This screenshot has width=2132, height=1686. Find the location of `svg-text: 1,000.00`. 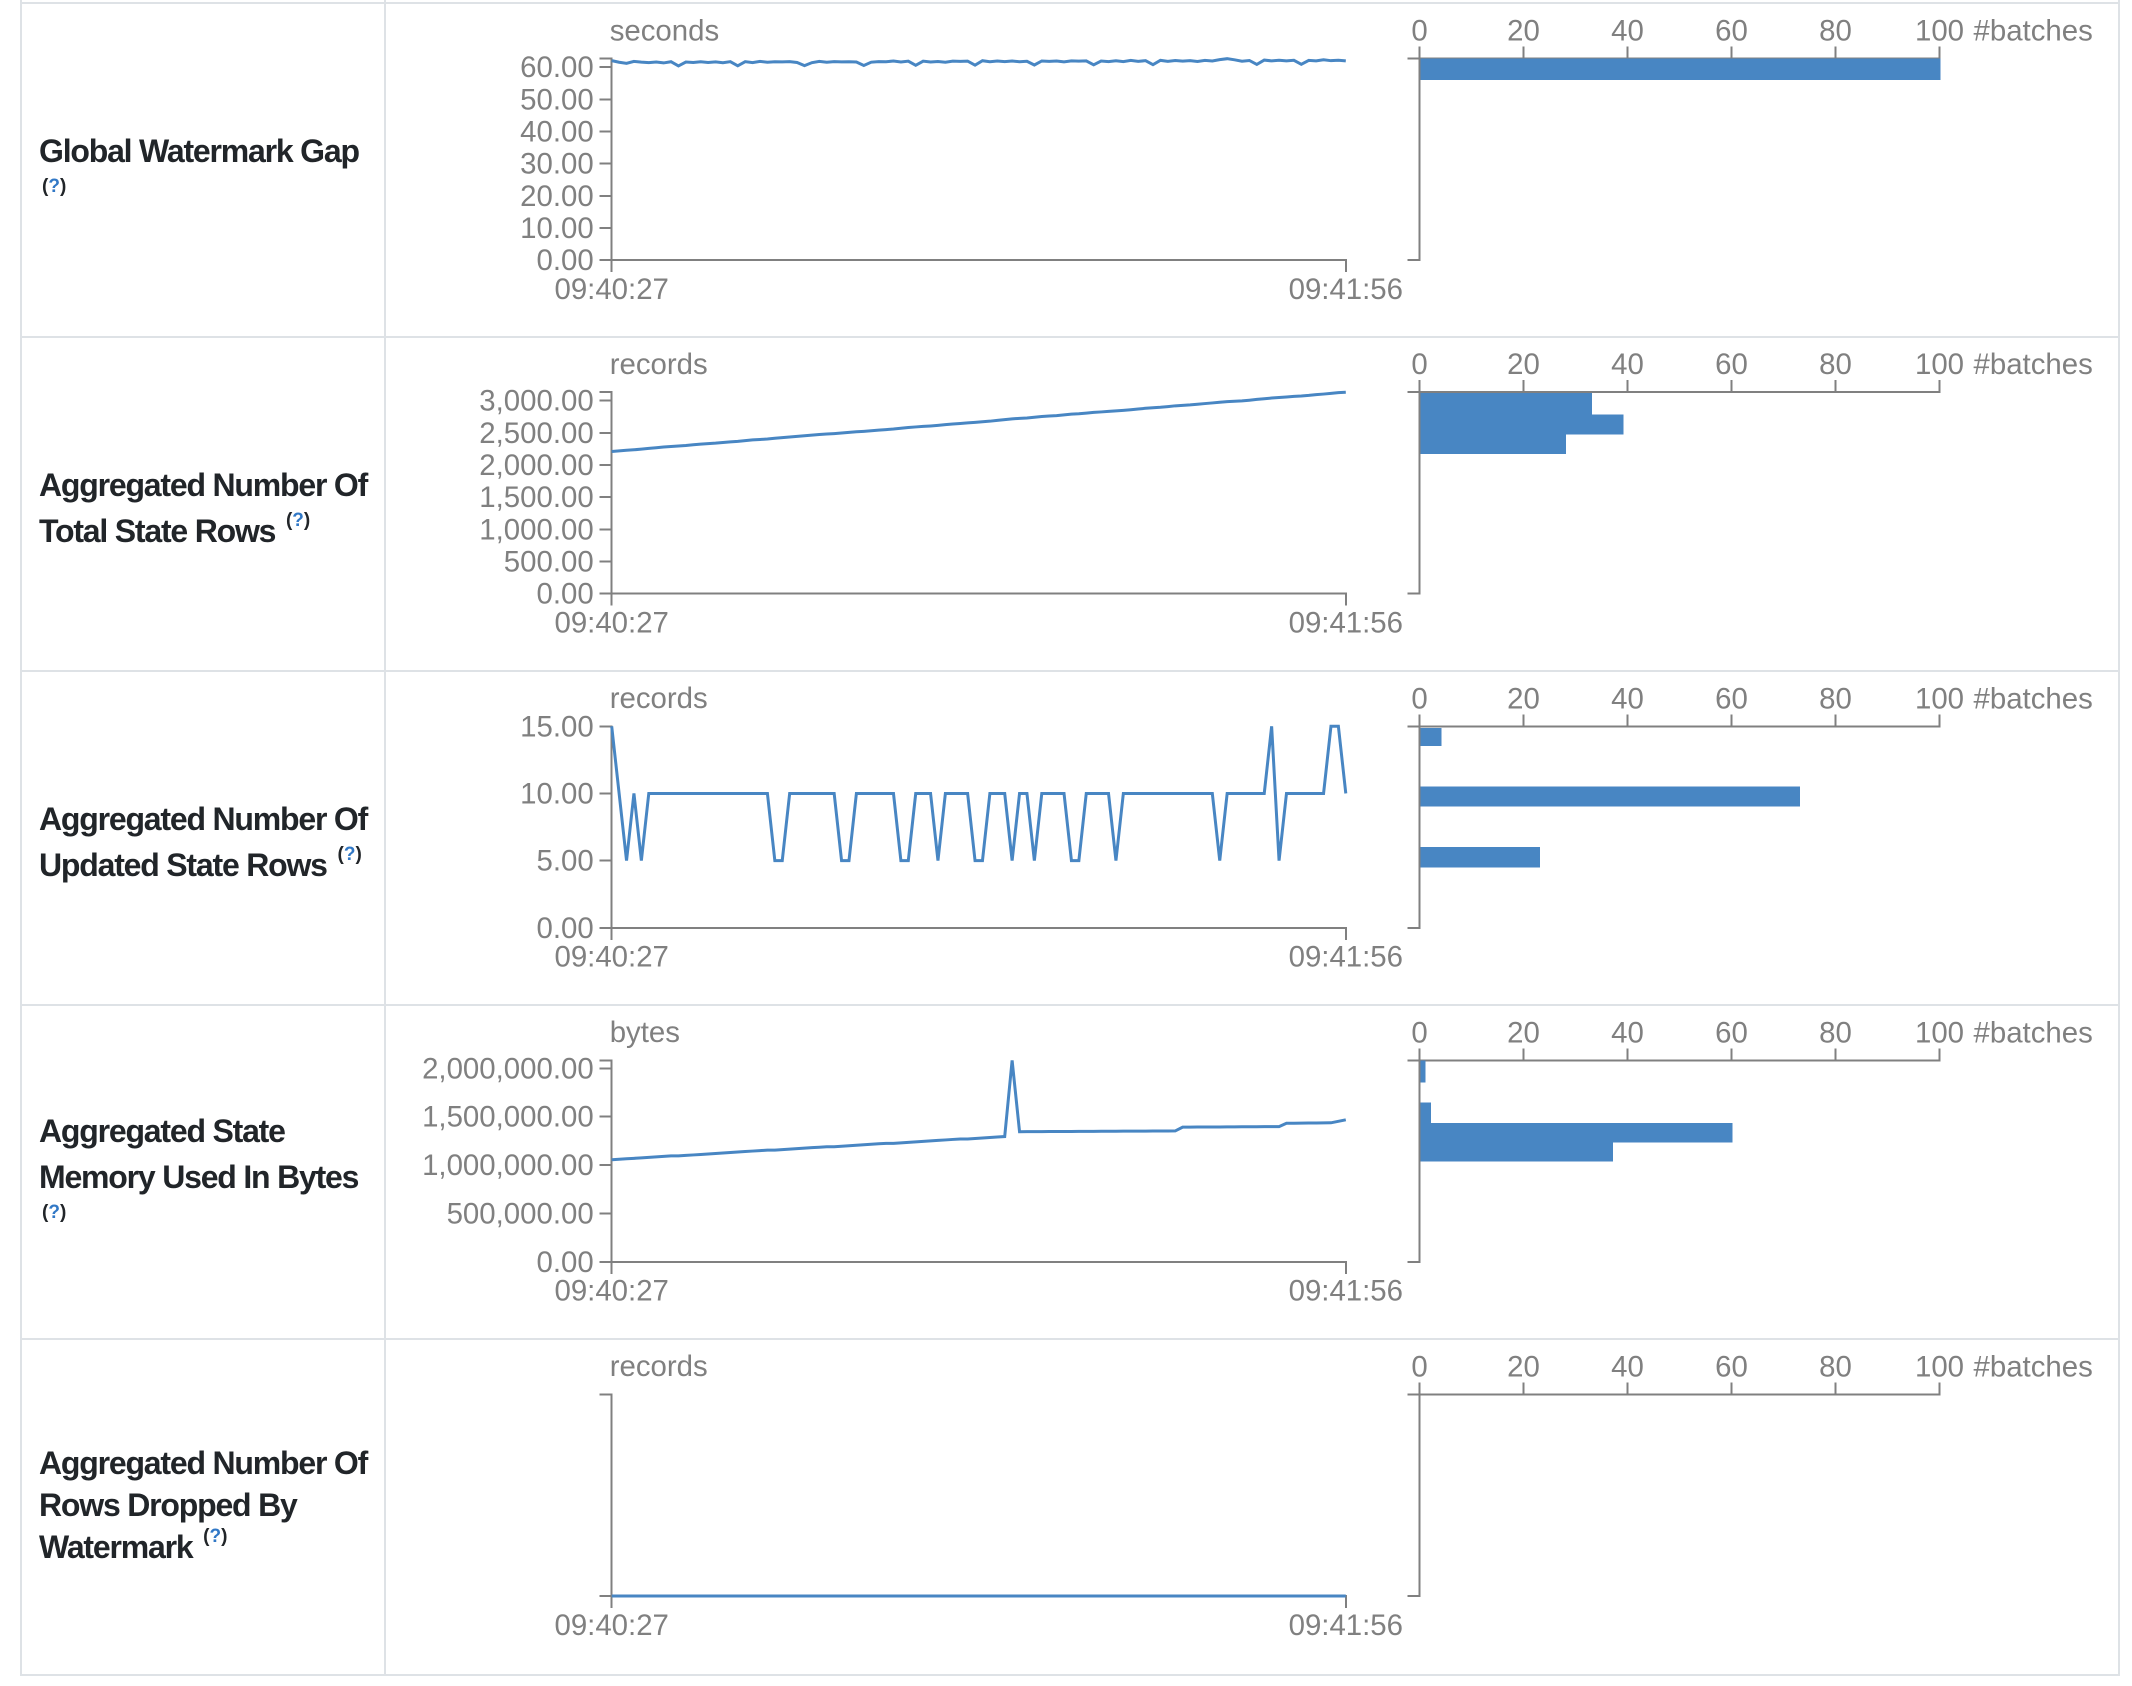

svg-text: 1,000.00 is located at coordinates (536, 529).